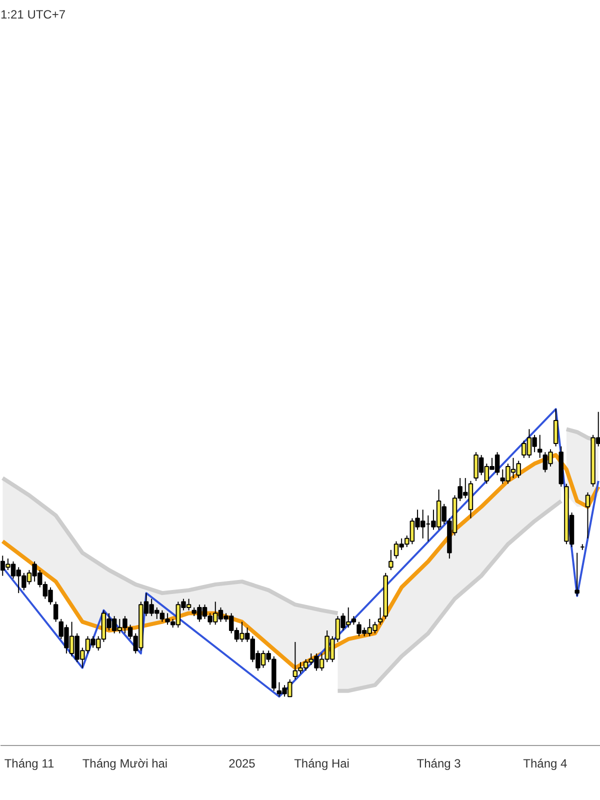  Describe the element at coordinates (439, 763) in the screenshot. I see `x-tick-label: Tháng 3` at that location.